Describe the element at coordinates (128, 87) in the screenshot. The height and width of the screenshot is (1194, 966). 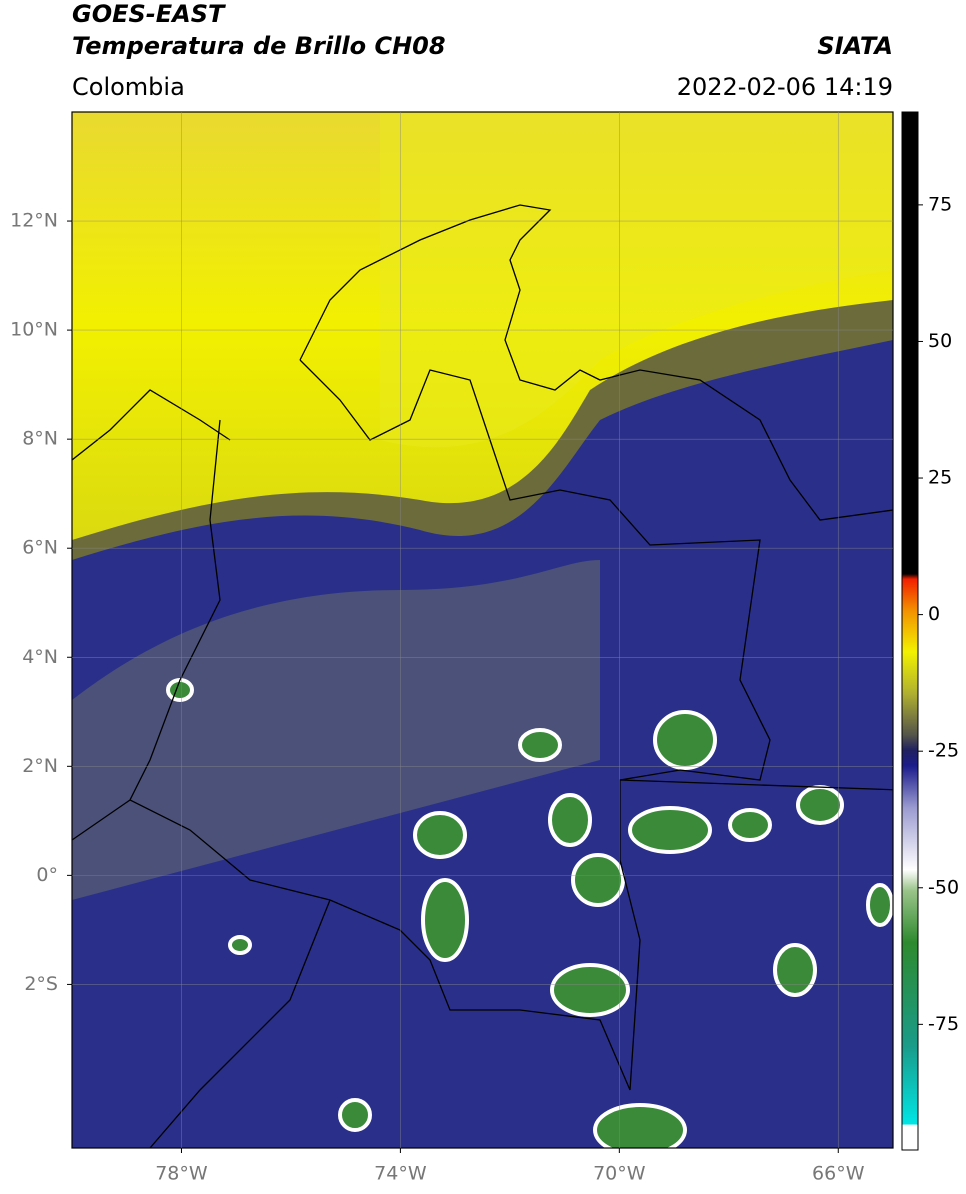
I see `region: Colombia` at that location.